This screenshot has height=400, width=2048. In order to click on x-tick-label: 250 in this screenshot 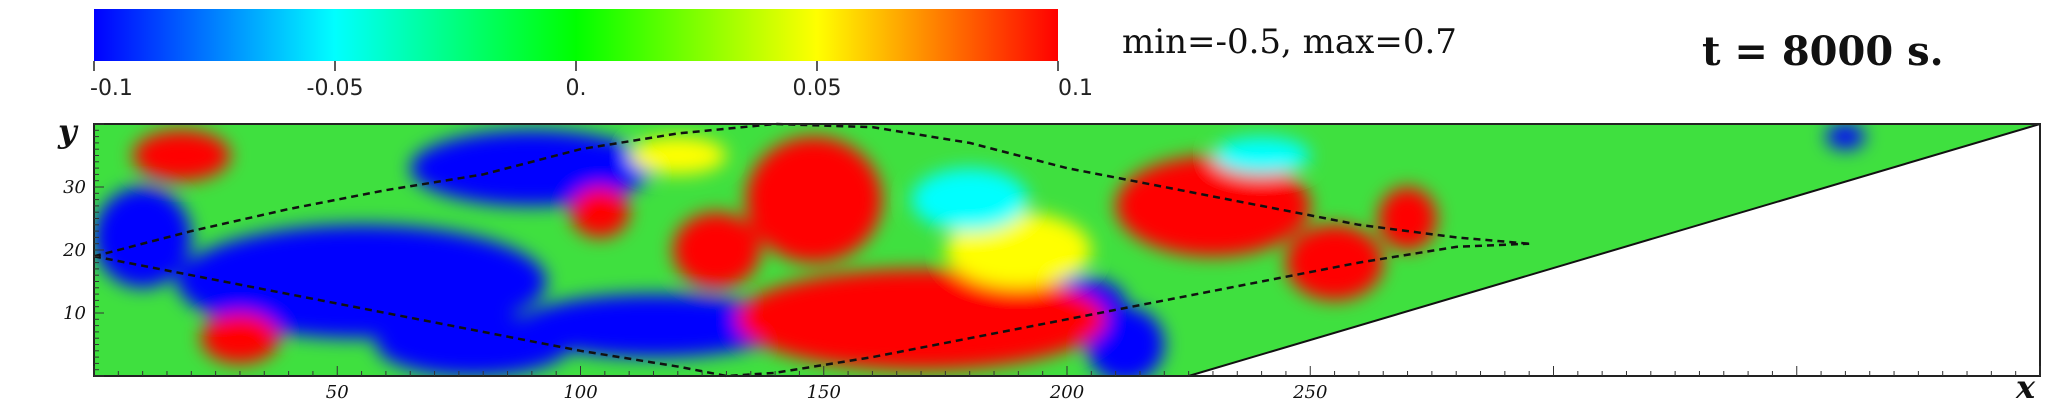, I will do `click(1309, 391)`.